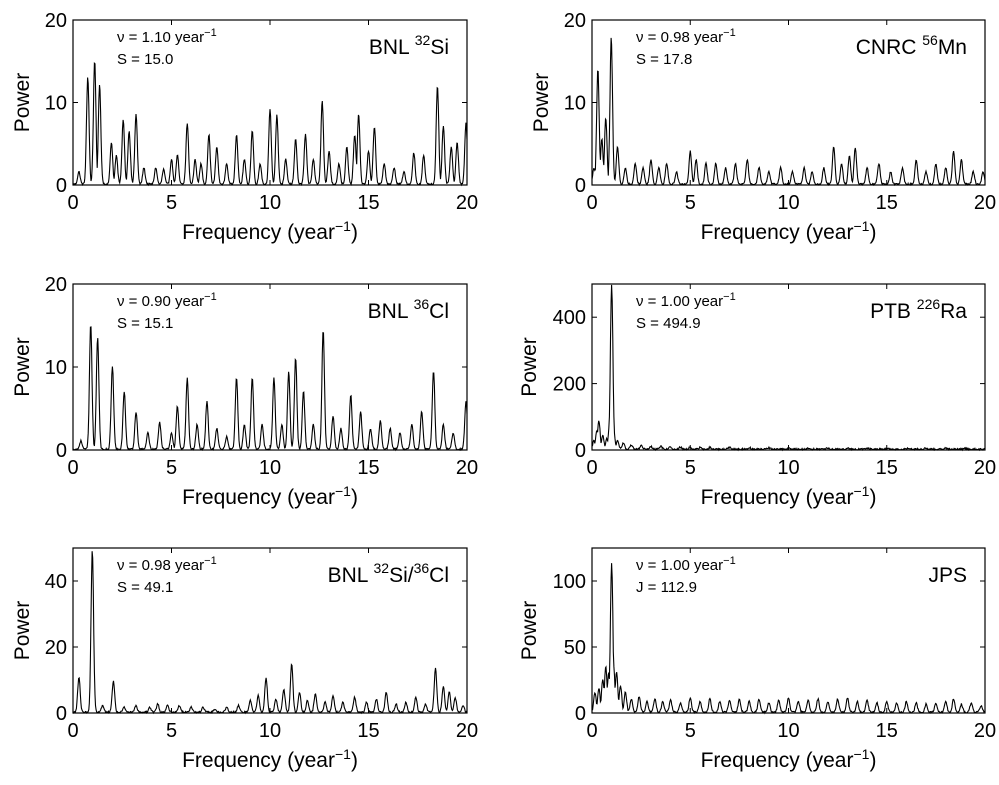 This screenshot has width=999, height=785. Describe the element at coordinates (167, 300) in the screenshot. I see `frequency-annotation: ν = 0.90 year−1` at that location.